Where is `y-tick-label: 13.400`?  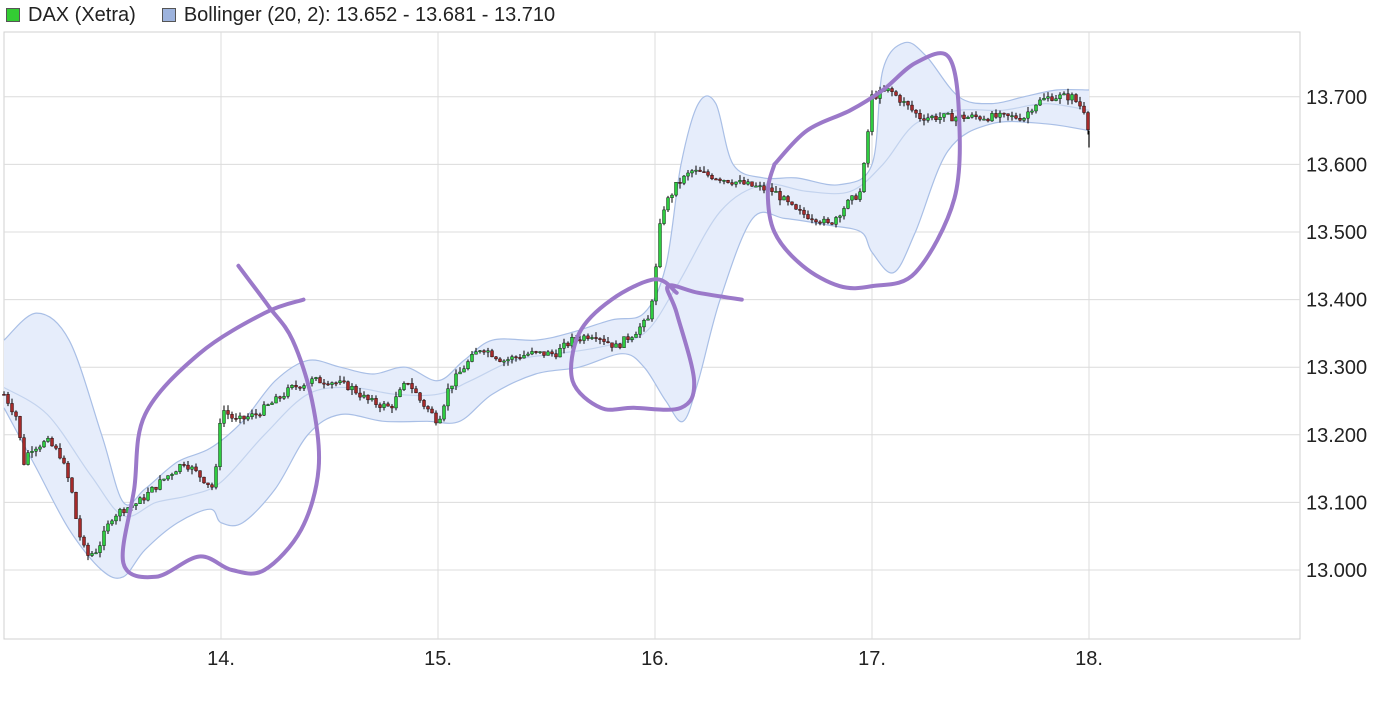 y-tick-label: 13.400 is located at coordinates (1336, 301).